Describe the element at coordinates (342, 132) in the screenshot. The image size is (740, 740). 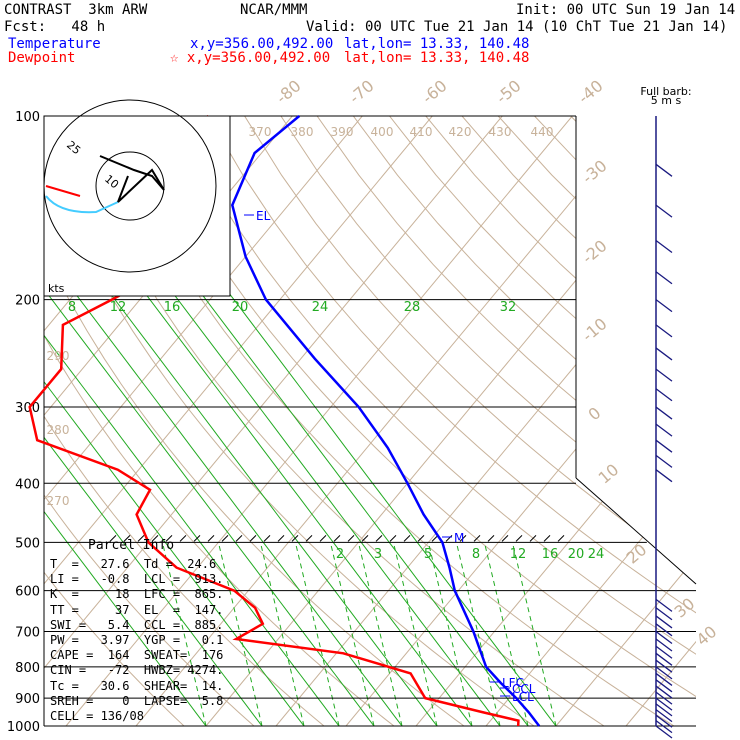
I see `theta-label: 390` at that location.